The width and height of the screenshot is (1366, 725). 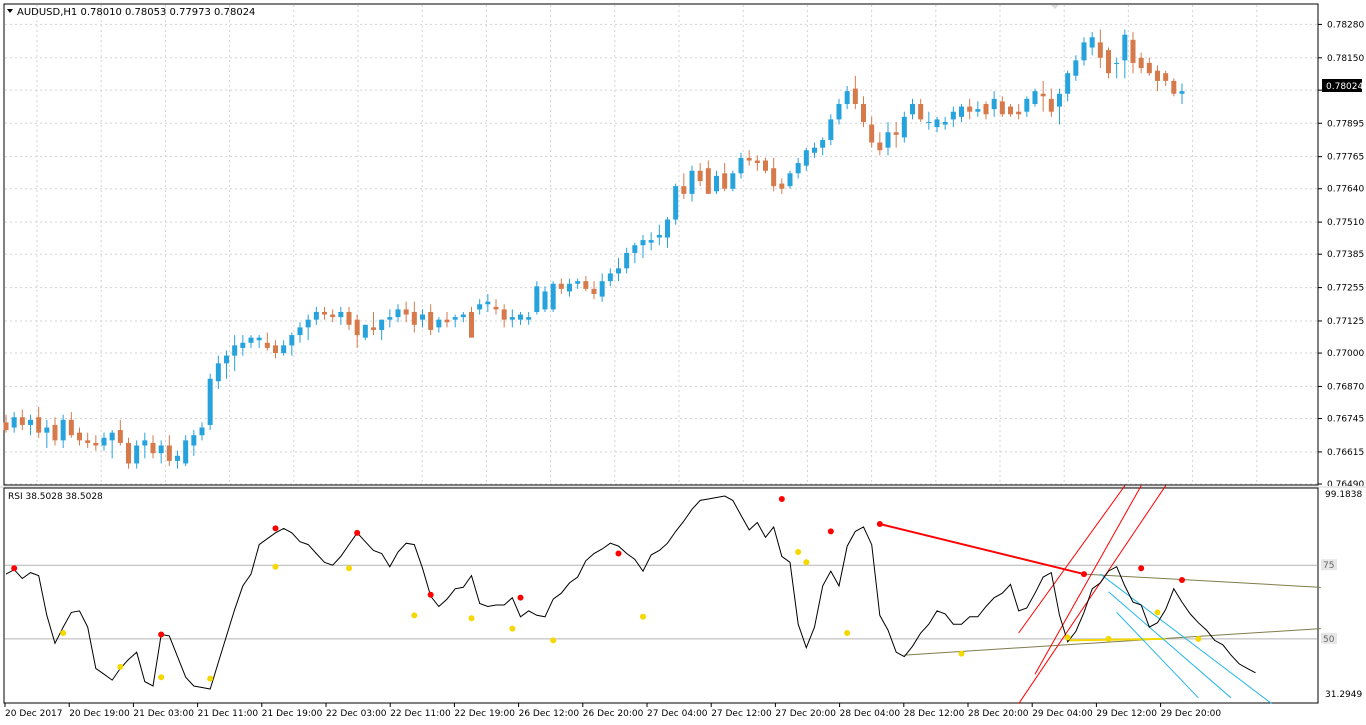 What do you see at coordinates (613, 714) in the screenshot?
I see `time-tick-label: 26 Dec 20:00` at bounding box center [613, 714].